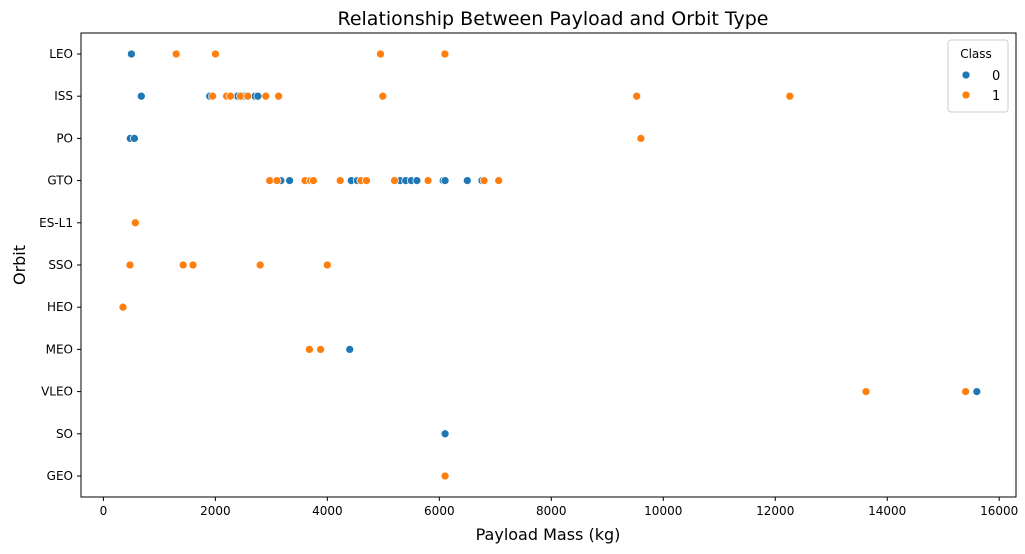 The height and width of the screenshot is (554, 1025). Describe the element at coordinates (999, 511) in the screenshot. I see `x-tick-label: 16000` at that location.